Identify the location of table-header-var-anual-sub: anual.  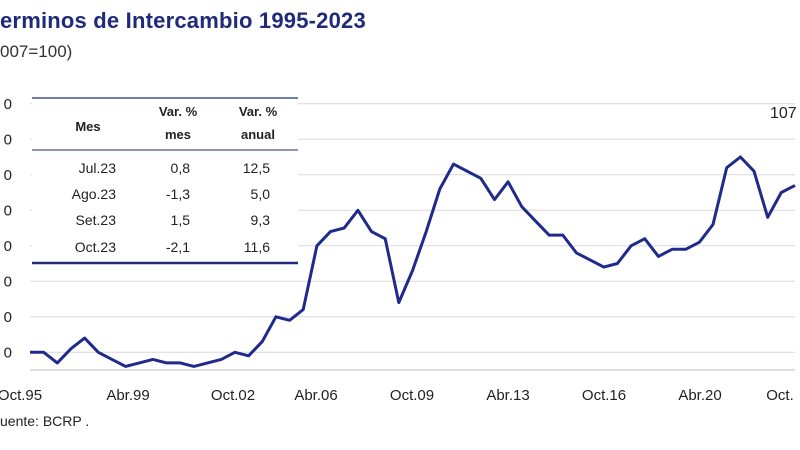
(258, 134).